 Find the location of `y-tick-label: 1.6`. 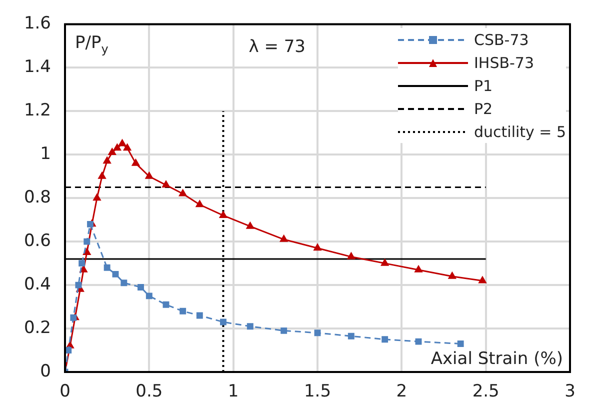

y-tick-label: 1.6 is located at coordinates (37, 24).